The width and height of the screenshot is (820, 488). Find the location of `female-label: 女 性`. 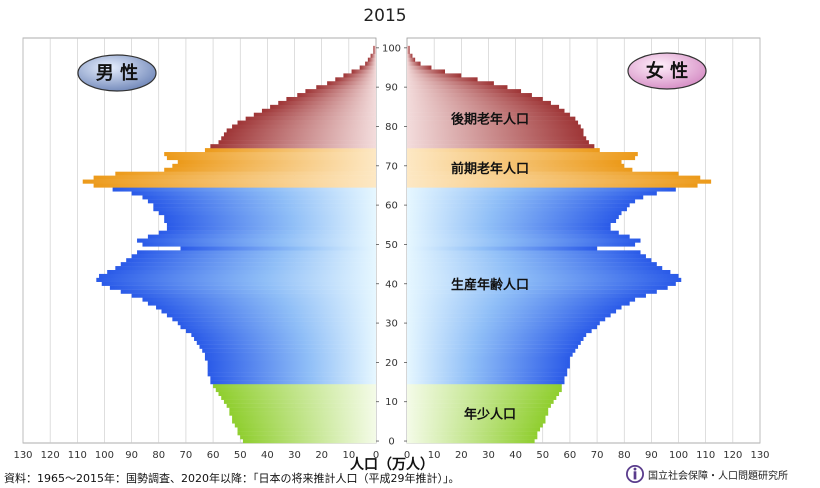

female-label: 女 性 is located at coordinates (667, 71).